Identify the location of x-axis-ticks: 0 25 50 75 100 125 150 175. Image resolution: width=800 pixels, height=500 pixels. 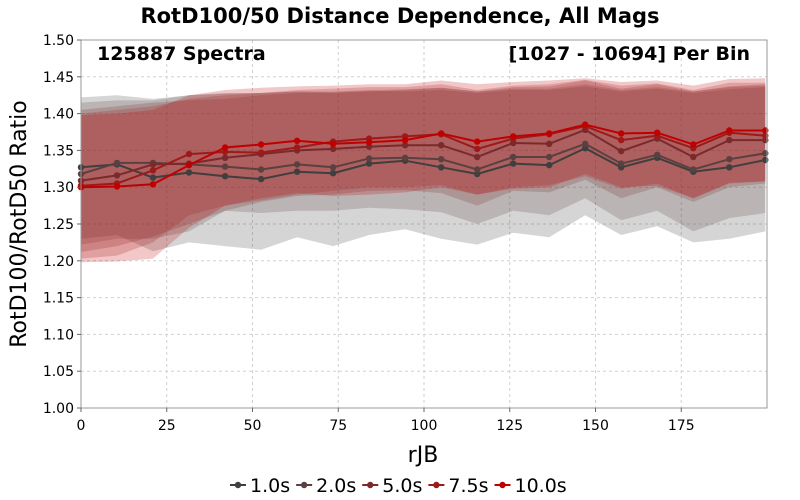
(386, 421).